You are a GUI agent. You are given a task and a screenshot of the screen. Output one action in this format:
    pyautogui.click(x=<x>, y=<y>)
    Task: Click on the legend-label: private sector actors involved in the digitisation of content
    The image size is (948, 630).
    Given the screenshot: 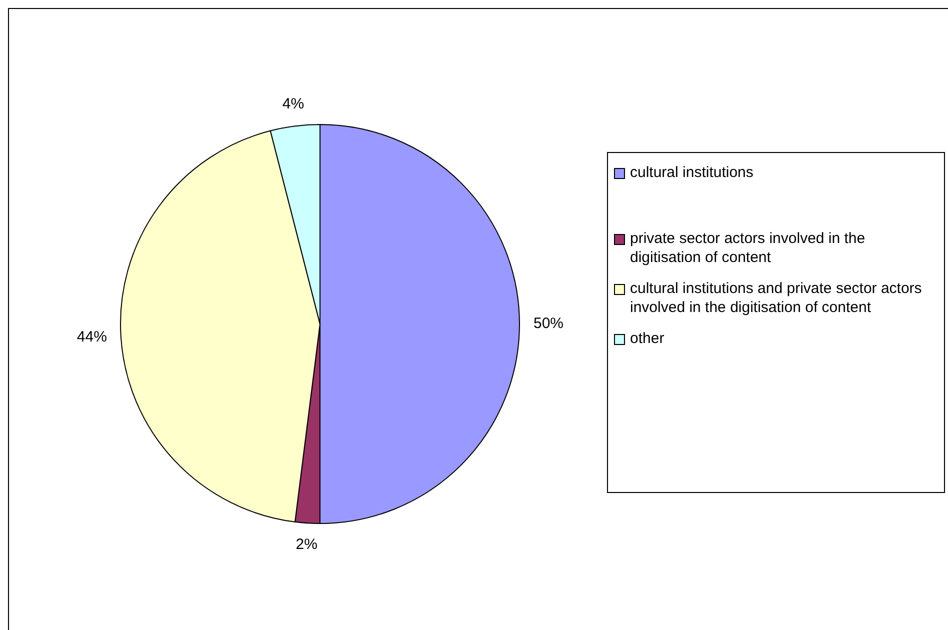 What is the action you would take?
    pyautogui.click(x=748, y=248)
    